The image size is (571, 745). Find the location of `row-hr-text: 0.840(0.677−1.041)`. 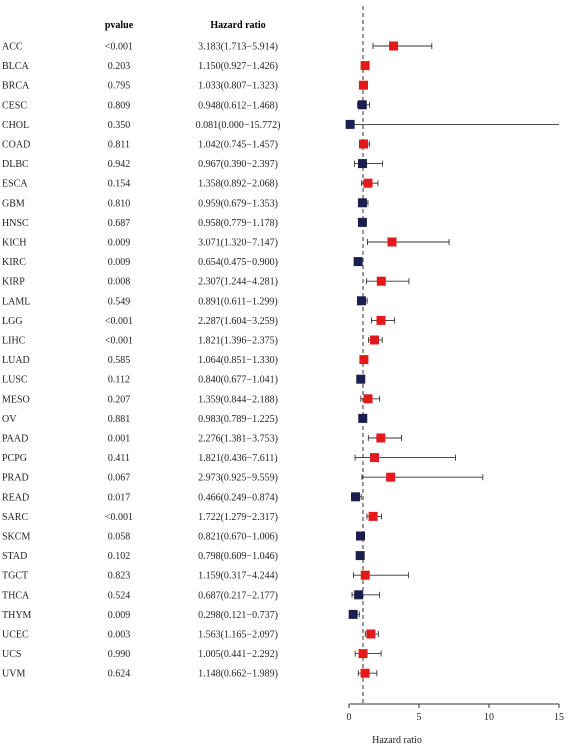

row-hr-text: 0.840(0.677−1.041) is located at coordinates (238, 380).